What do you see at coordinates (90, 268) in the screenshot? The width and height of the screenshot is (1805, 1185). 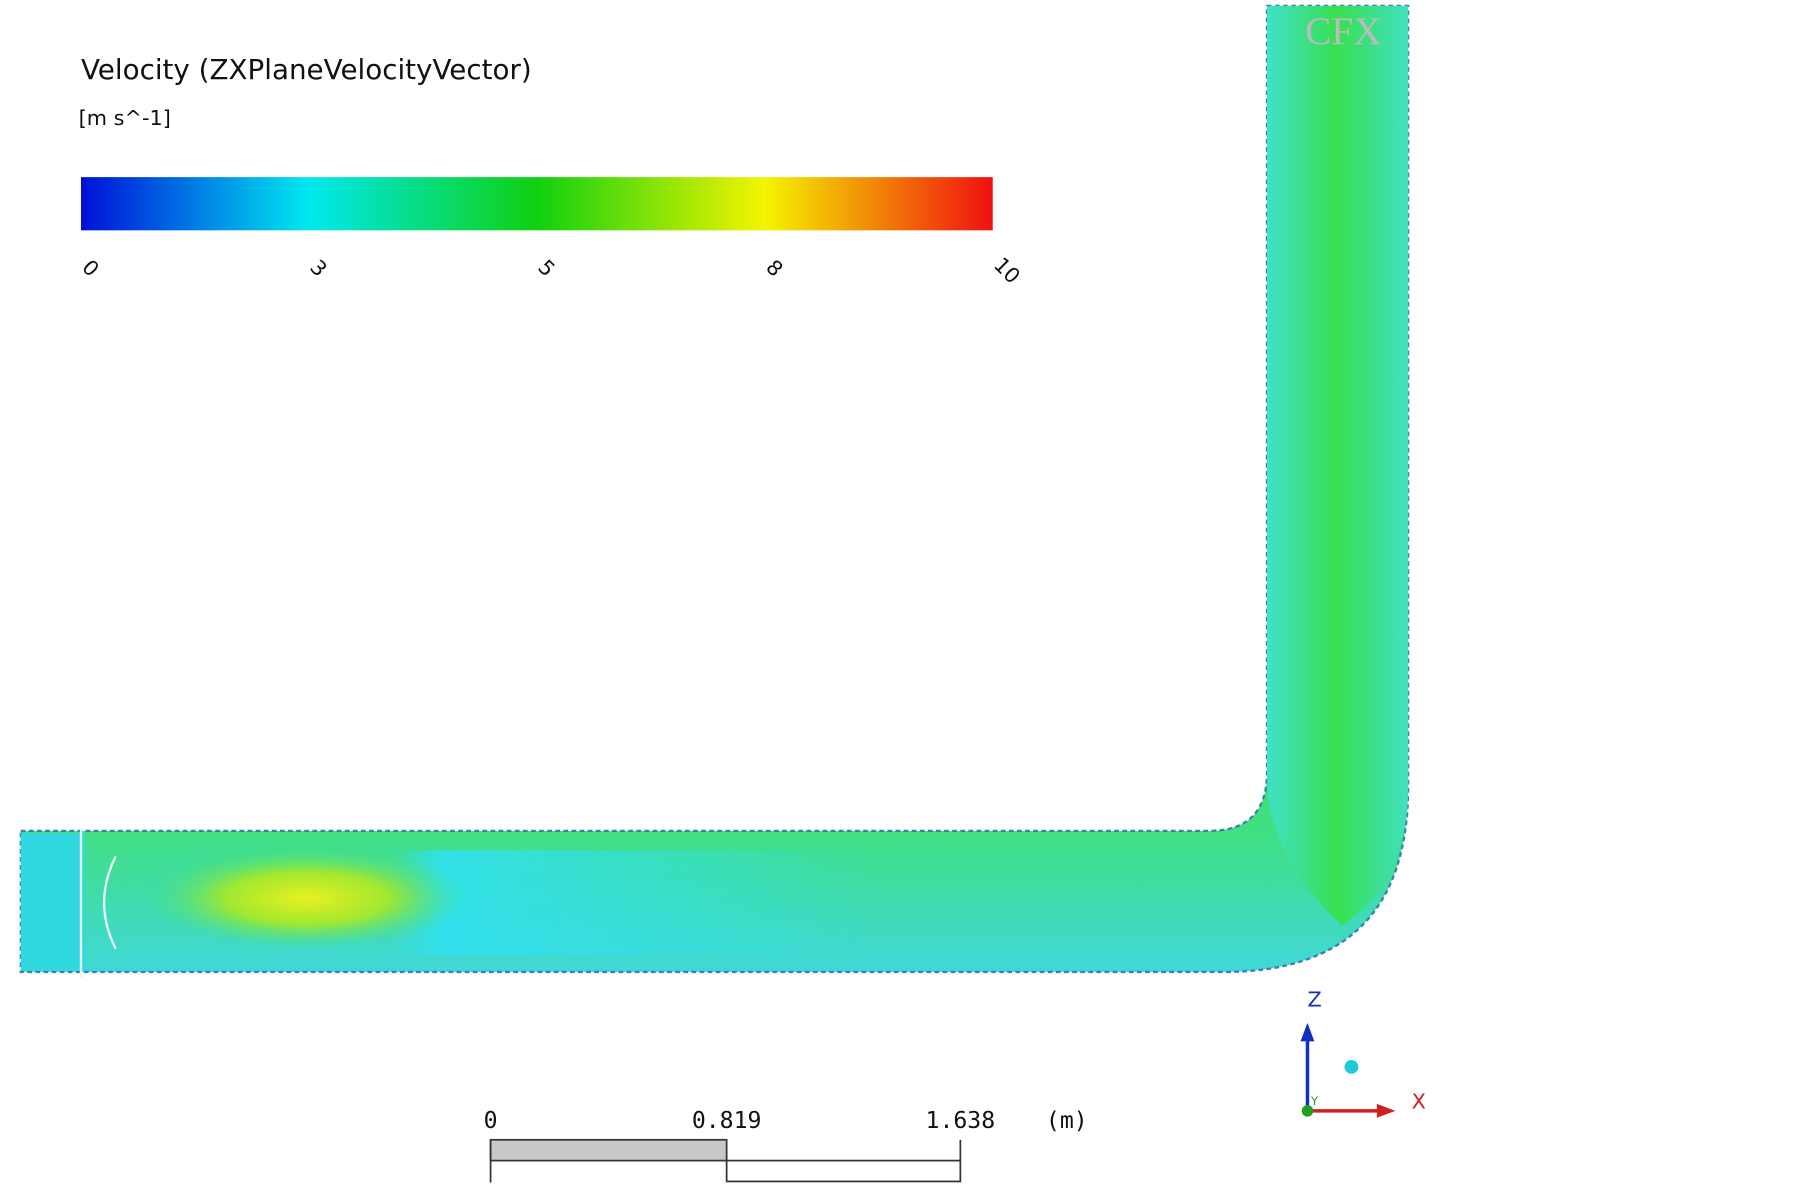 I see `legend-tick: 0` at bounding box center [90, 268].